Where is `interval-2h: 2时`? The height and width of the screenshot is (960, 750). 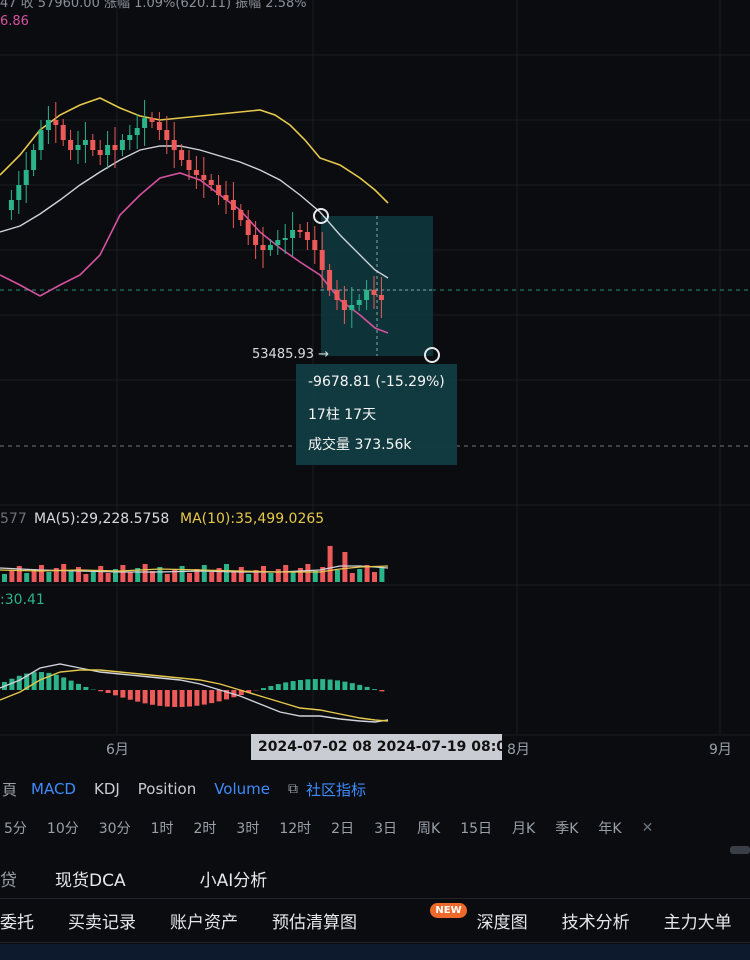 interval-2h: 2时 is located at coordinates (205, 829).